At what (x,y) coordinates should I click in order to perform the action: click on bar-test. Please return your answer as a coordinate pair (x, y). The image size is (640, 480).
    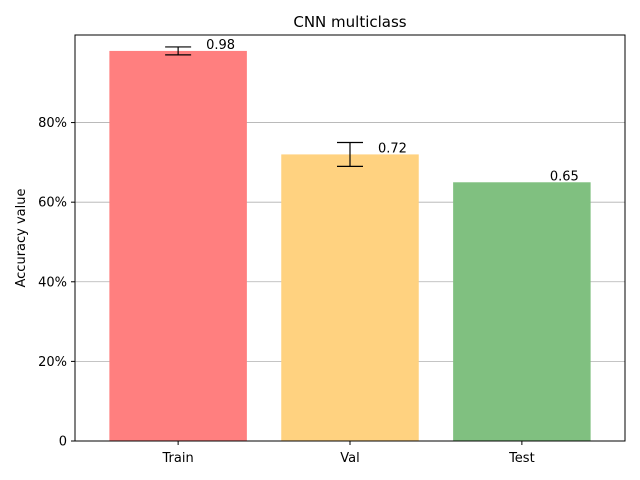
    Looking at the image, I should click on (522, 311).